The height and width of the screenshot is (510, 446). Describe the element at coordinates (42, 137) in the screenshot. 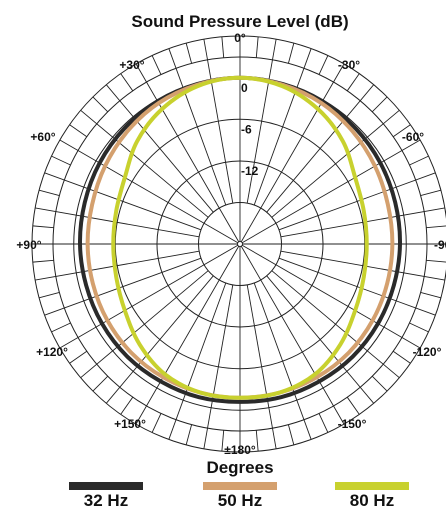

I see `angle-label: +60°` at that location.